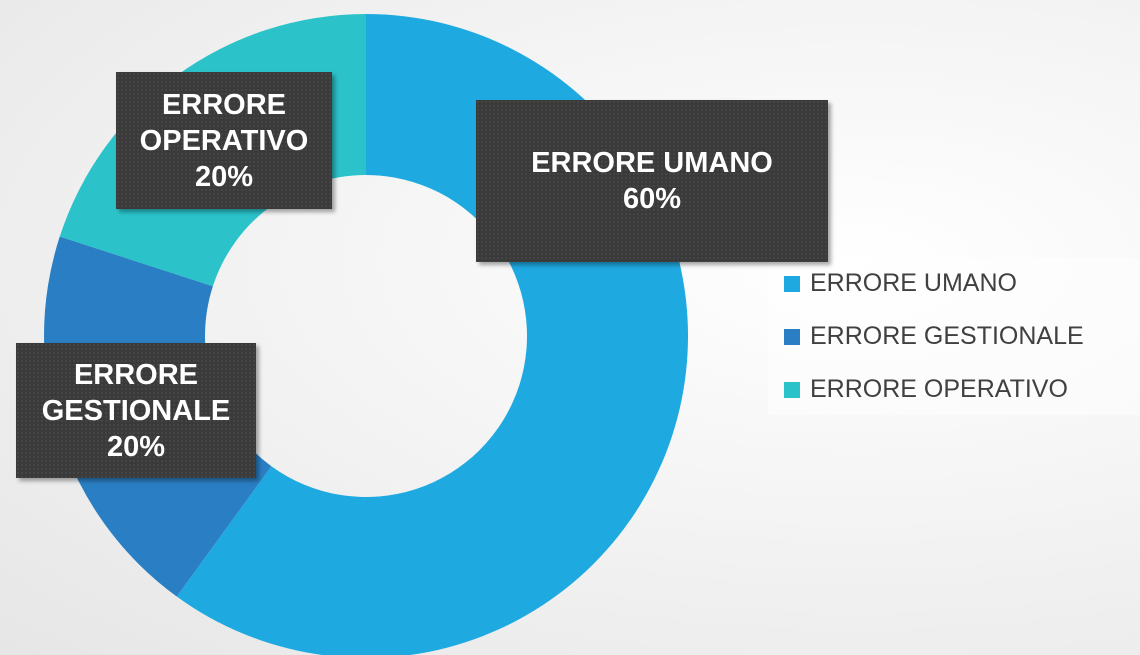 The height and width of the screenshot is (655, 1140). What do you see at coordinates (913, 283) in the screenshot?
I see `legend-label: ERRORE UMANO` at bounding box center [913, 283].